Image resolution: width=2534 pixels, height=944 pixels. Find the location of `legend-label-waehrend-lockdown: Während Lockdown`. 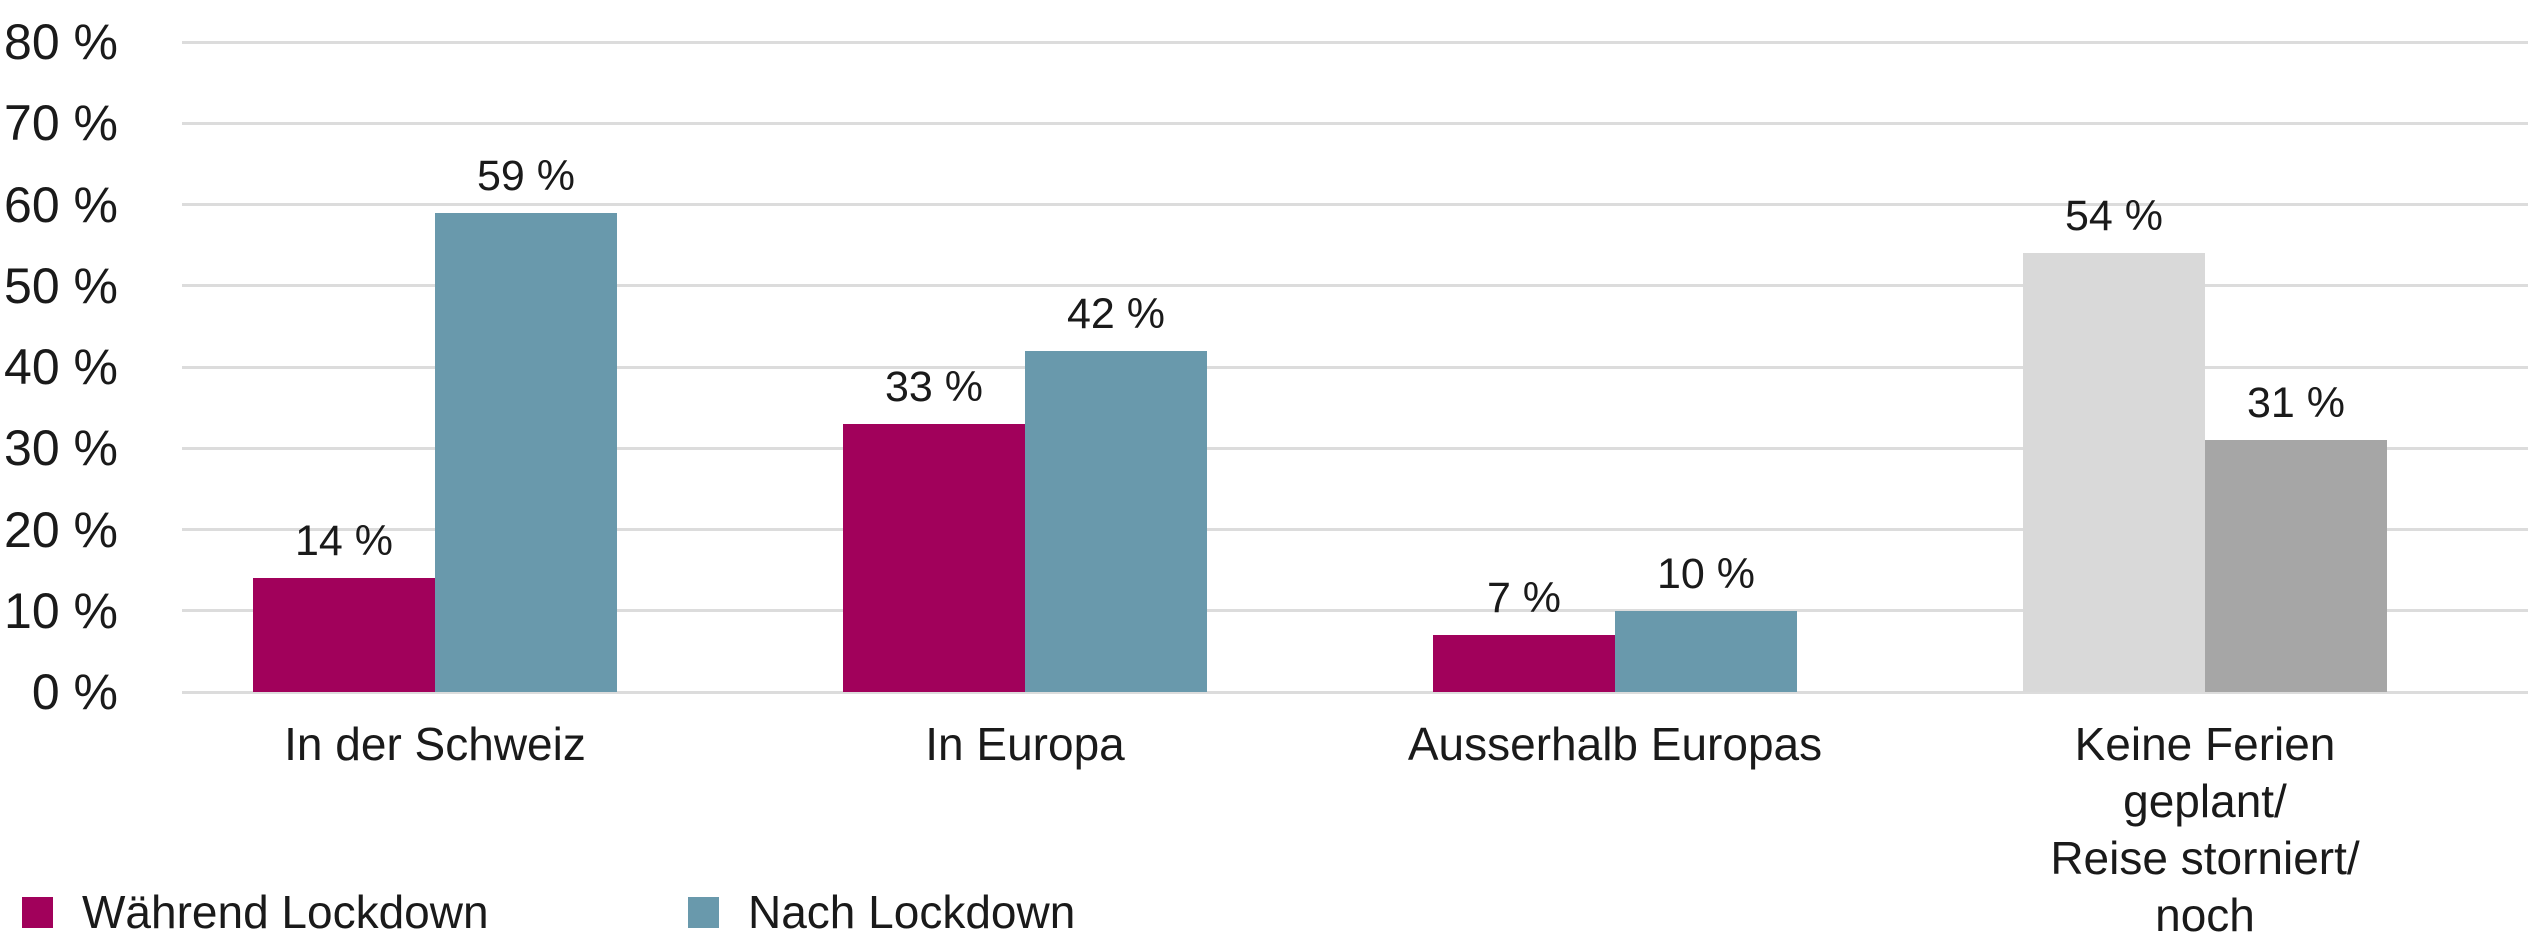

legend-label-waehrend-lockdown: Während Lockdown is located at coordinates (285, 912).